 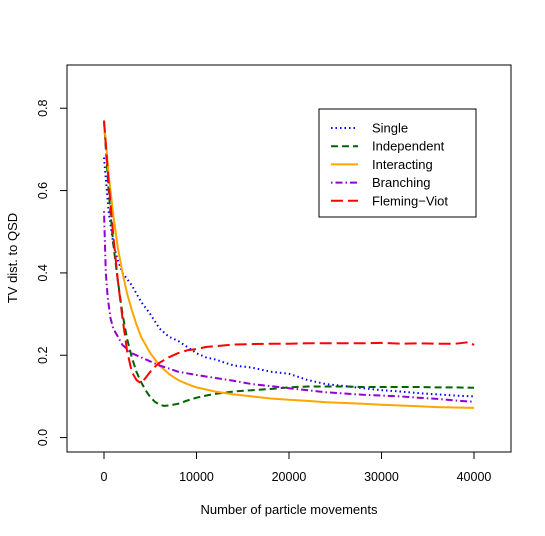 What do you see at coordinates (43, 355) in the screenshot?
I see `y-tick-label: 0.2` at bounding box center [43, 355].